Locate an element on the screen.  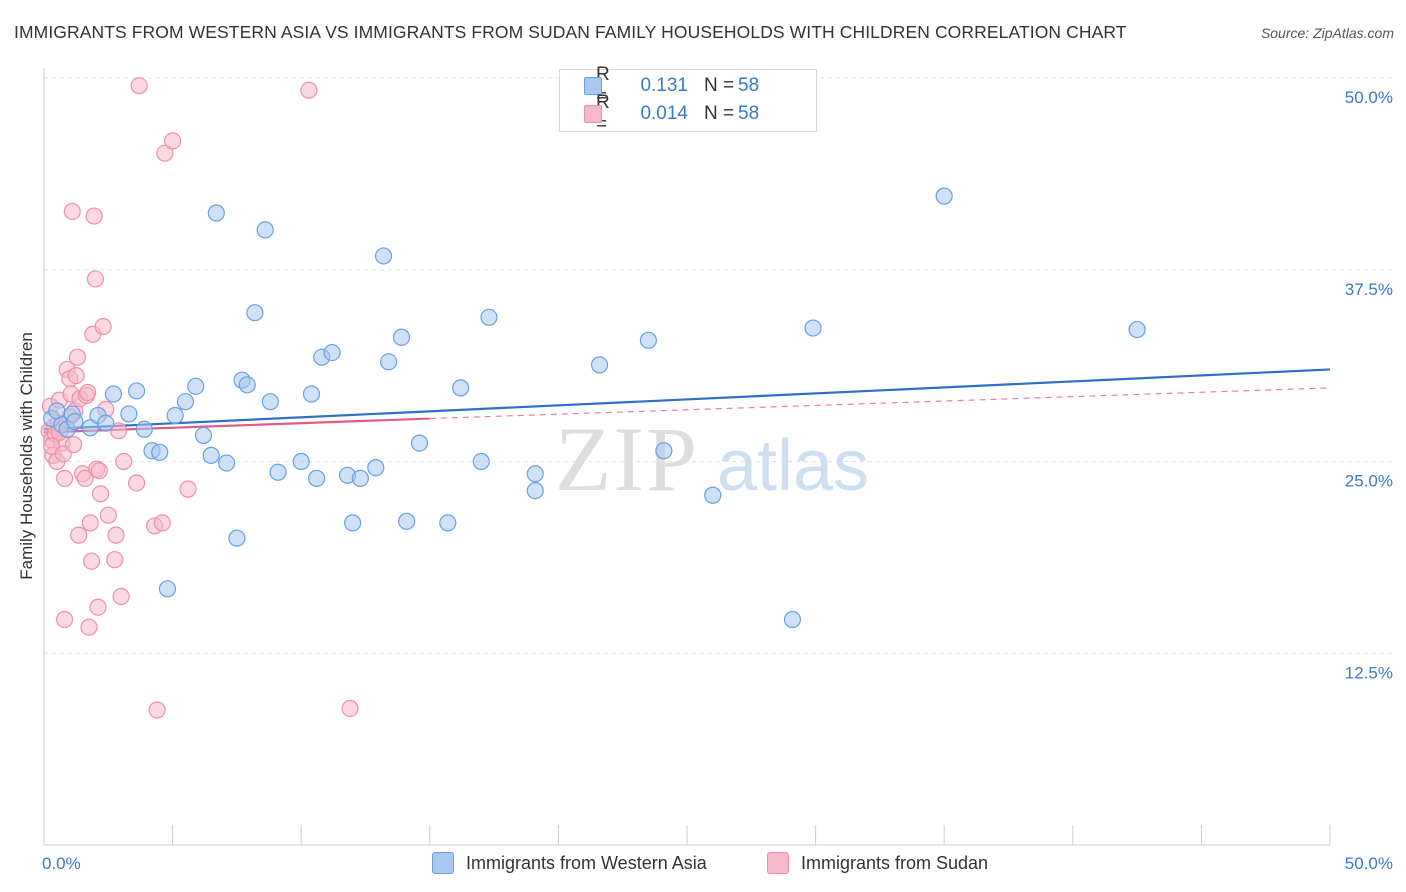
legend-item-sudan: Immigrants from Sudan is located at coordinates (877, 863).